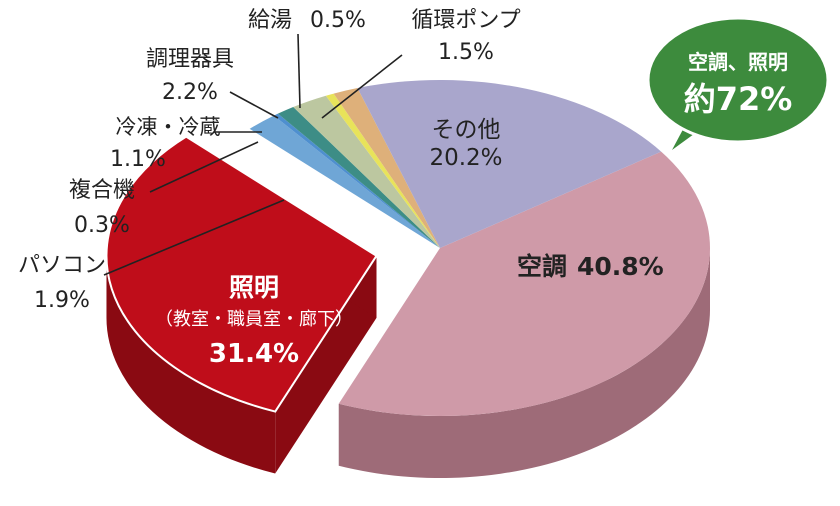  Describe the element at coordinates (194, 237) in the screenshot. I see `leader-pc` at that location.